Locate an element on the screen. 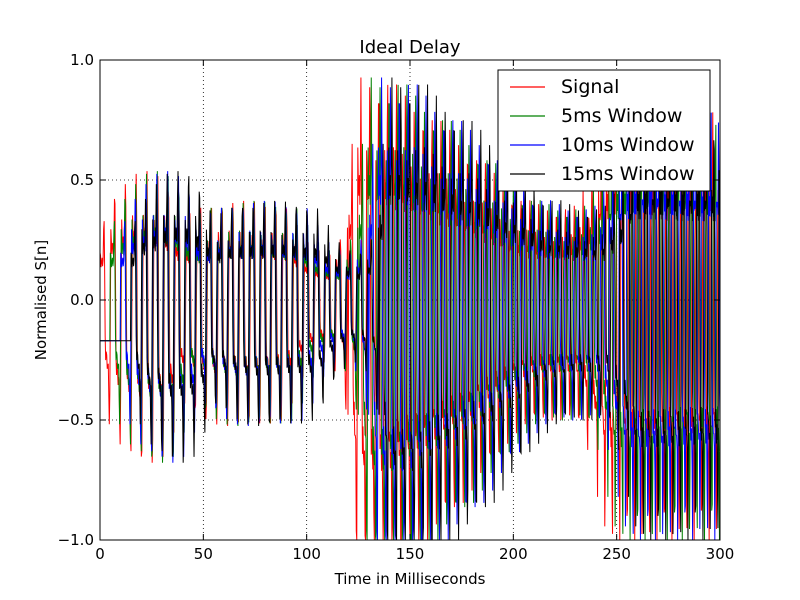  x-tick-label-5: 250 is located at coordinates (616, 554).